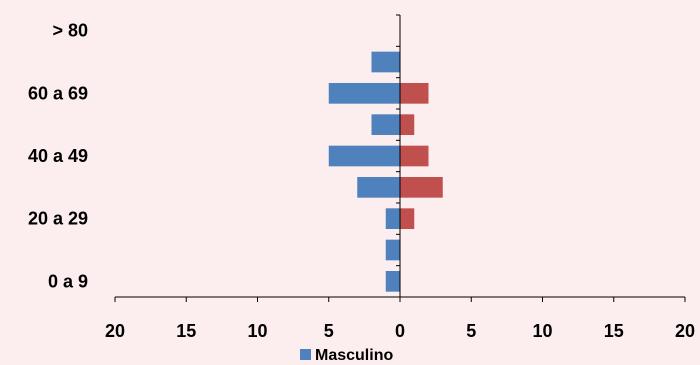  Describe the element at coordinates (58, 219) in the screenshot. I see `category-label: 20 a 29` at that location.